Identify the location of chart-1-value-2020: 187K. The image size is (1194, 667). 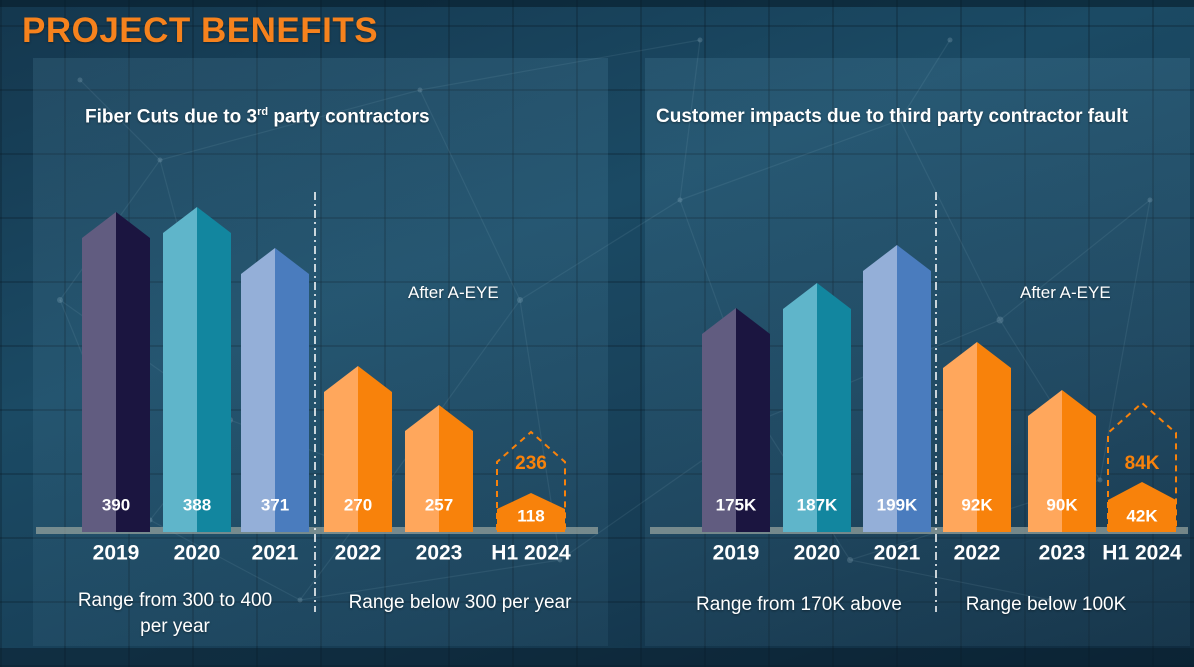
(817, 504).